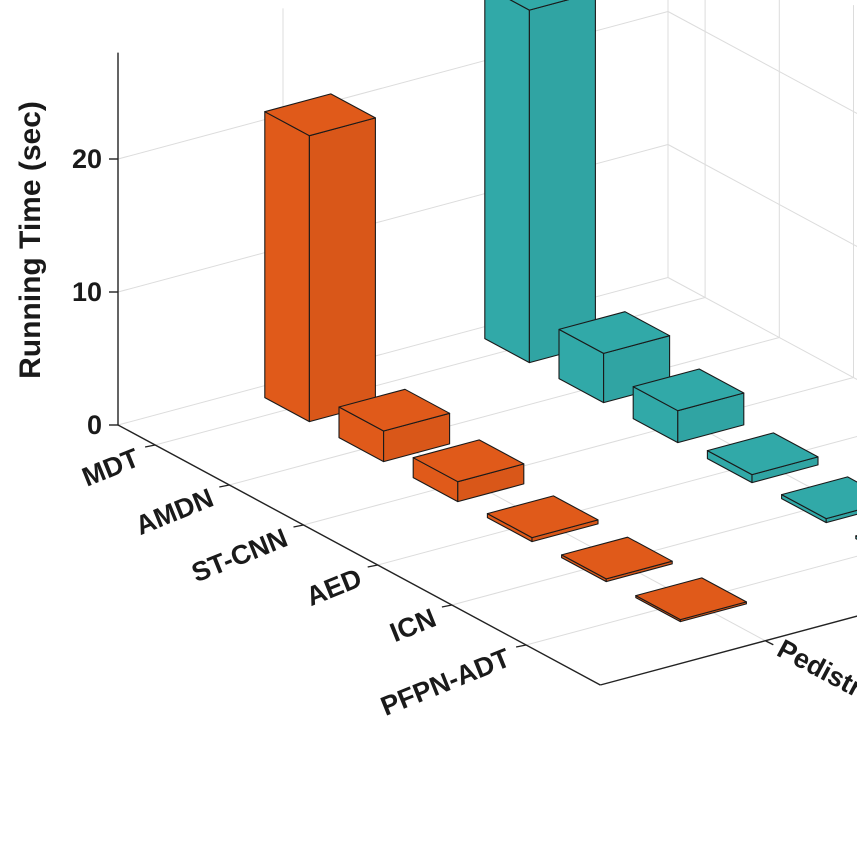 Image resolution: width=857 pixels, height=844 pixels. Describe the element at coordinates (728, 650) in the screenshot. I see `depth-axis` at that location.